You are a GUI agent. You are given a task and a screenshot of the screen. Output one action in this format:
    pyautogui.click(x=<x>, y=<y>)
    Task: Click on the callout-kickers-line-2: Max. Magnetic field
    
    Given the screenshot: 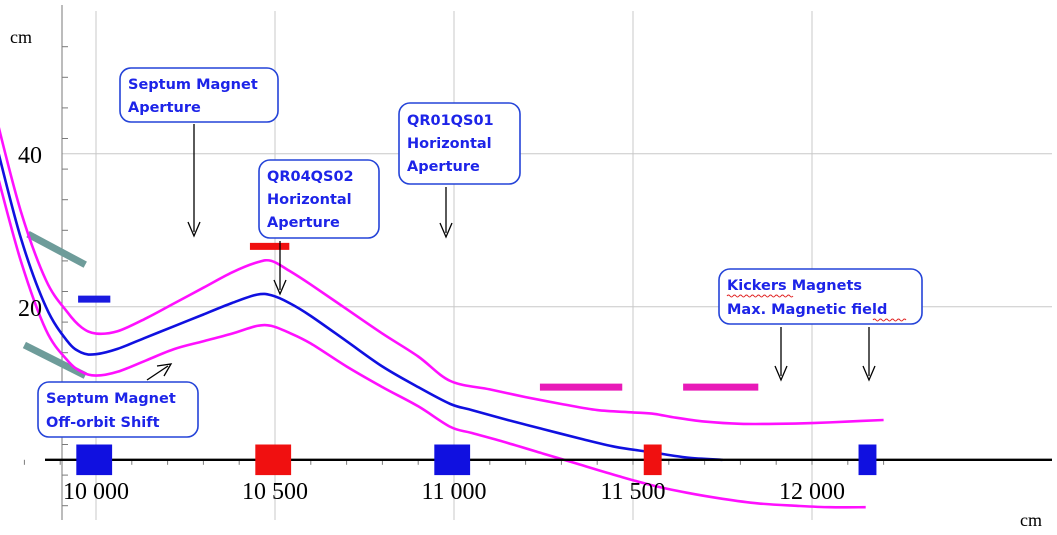 What is the action you would take?
    pyautogui.click(x=807, y=310)
    